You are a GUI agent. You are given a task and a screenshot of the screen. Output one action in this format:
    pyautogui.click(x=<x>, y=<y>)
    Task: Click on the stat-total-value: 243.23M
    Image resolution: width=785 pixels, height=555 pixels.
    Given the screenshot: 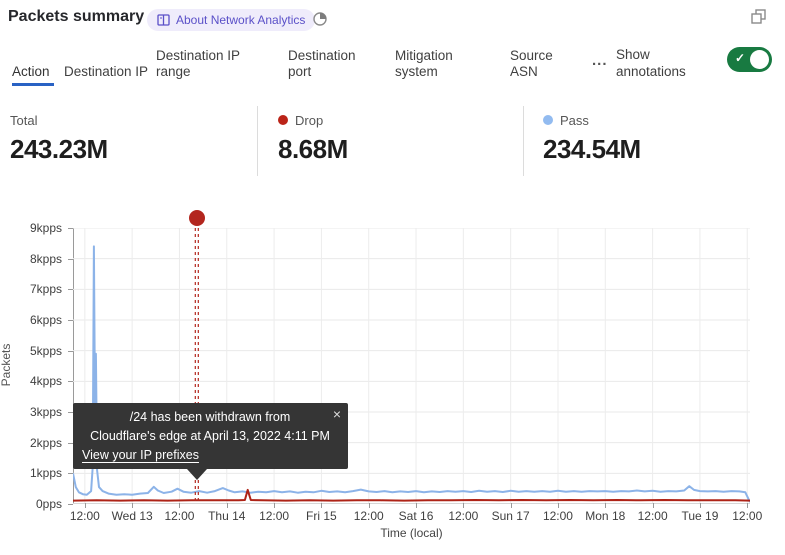 What is the action you would take?
    pyautogui.click(x=59, y=149)
    